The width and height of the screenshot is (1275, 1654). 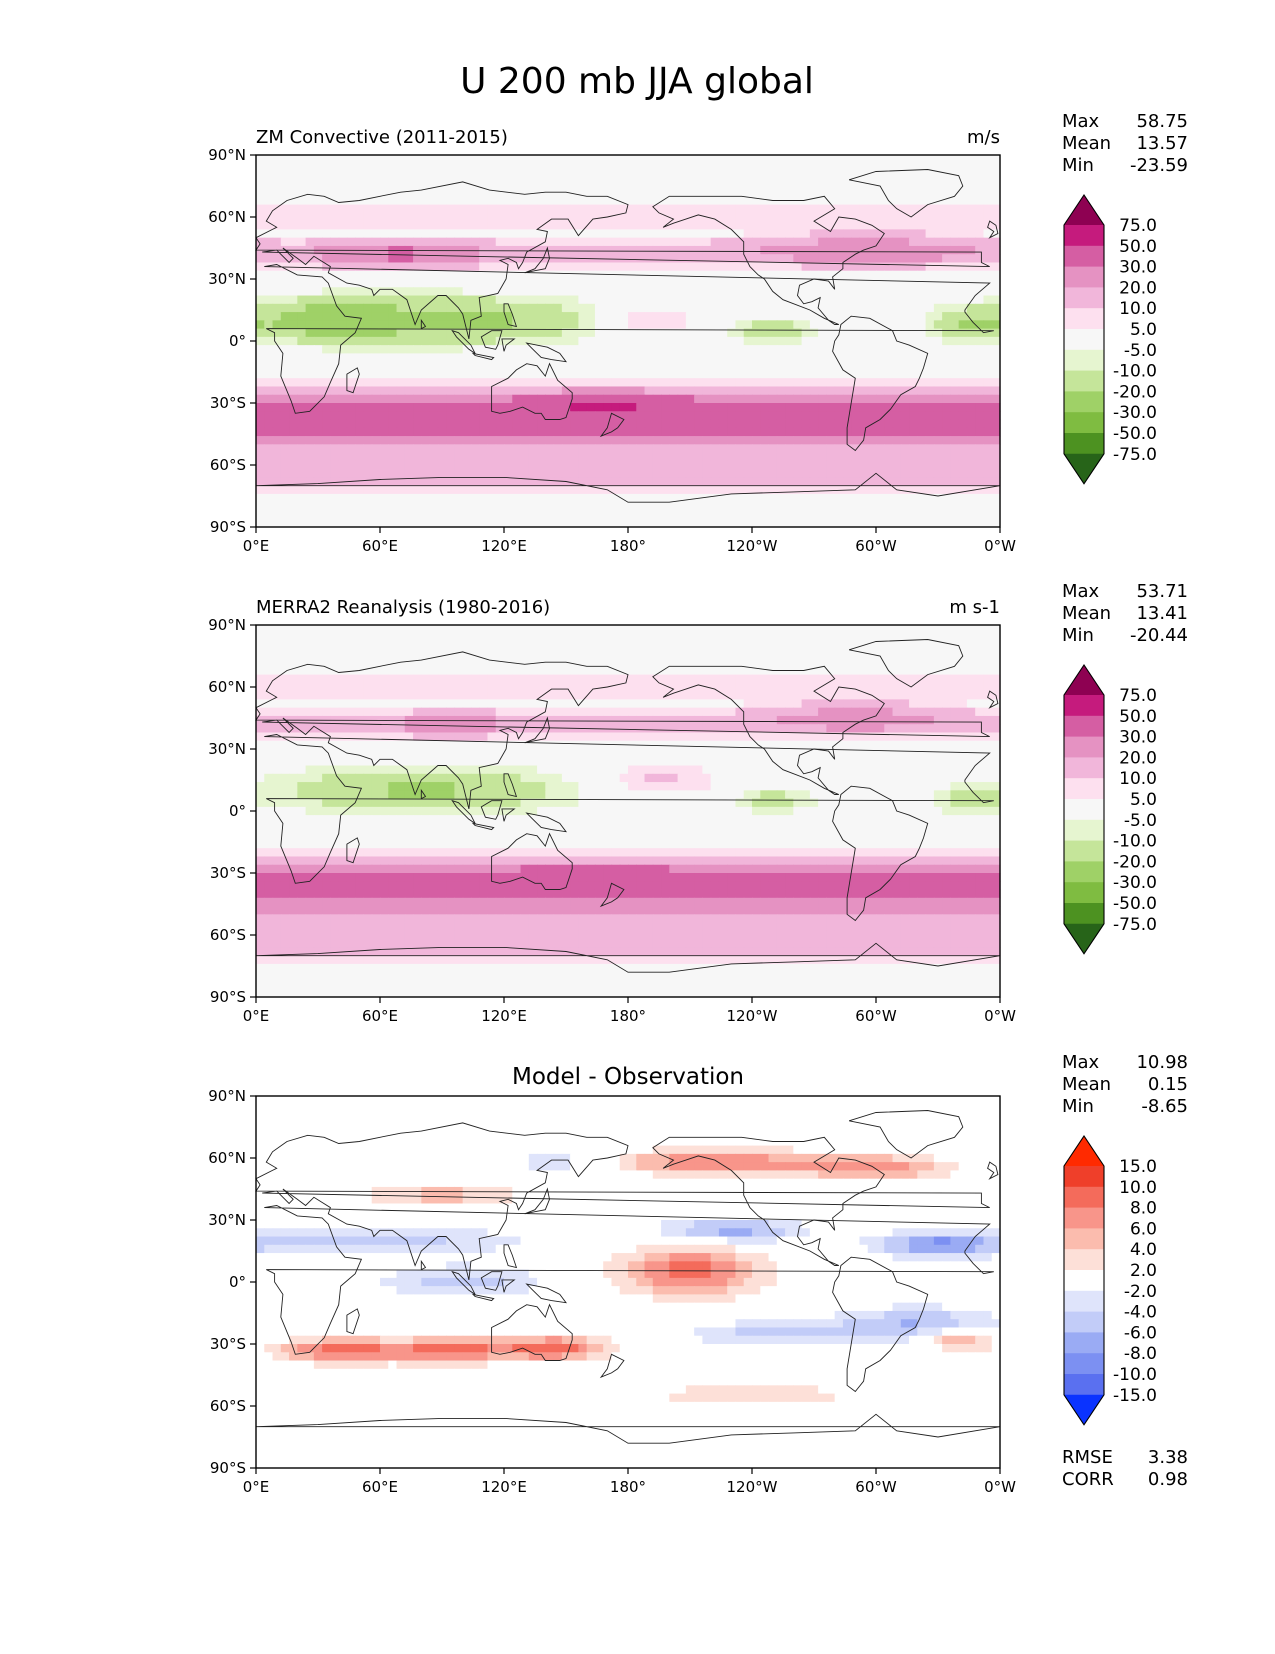 What do you see at coordinates (228, 465) in the screenshot?
I see `lat-tick-label: 60°S` at bounding box center [228, 465].